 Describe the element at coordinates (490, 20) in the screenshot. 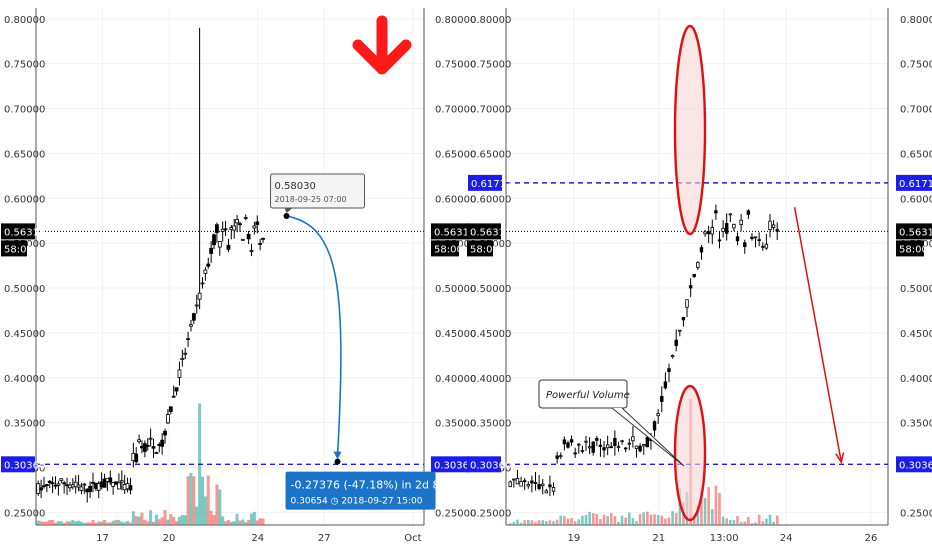

I see `y-tick-label-left: 0.80000` at that location.